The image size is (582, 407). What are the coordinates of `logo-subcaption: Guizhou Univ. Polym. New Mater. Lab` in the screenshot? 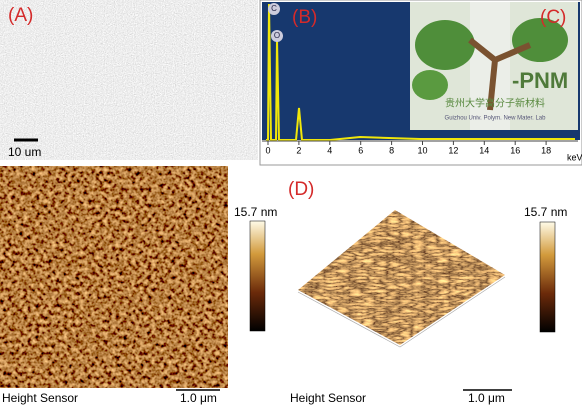 It's located at (496, 119).